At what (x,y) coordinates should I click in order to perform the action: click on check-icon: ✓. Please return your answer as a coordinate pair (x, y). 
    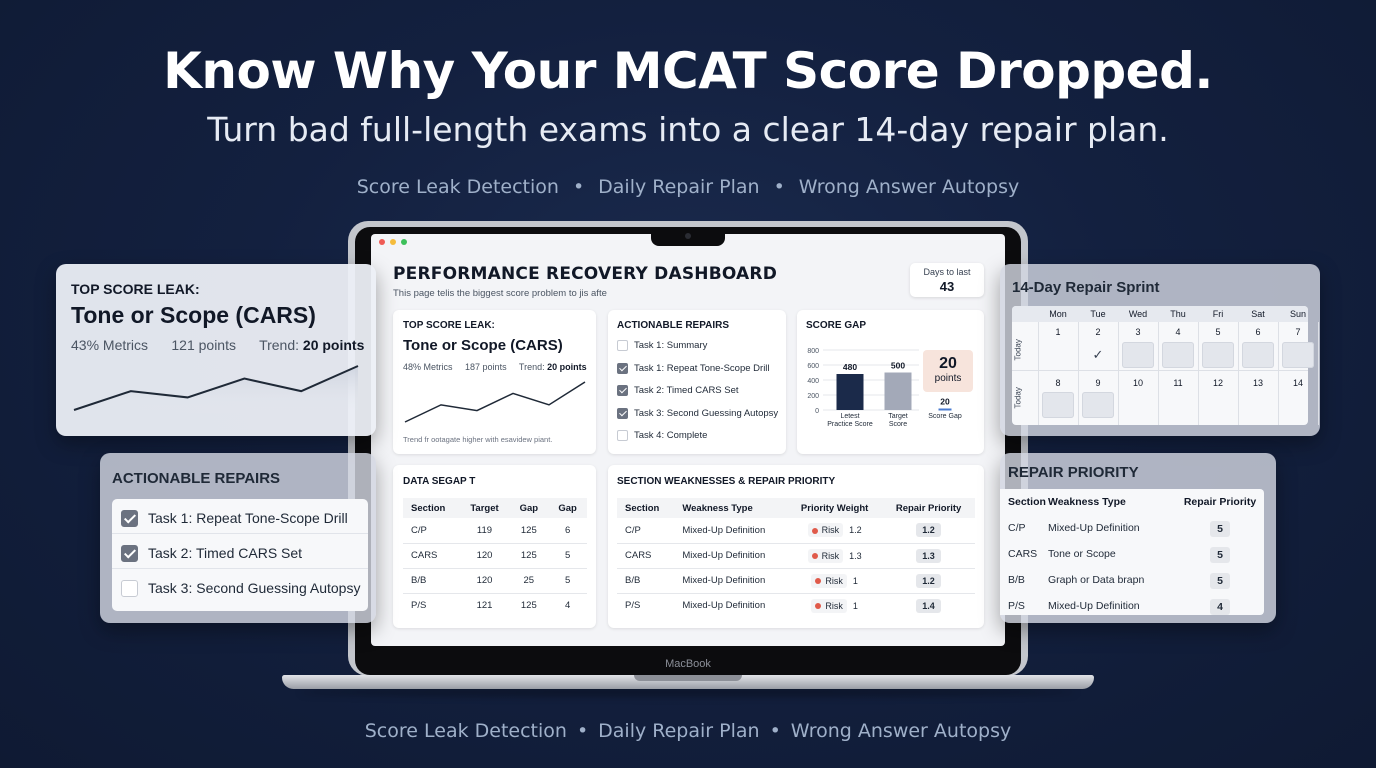
    Looking at the image, I should click on (1098, 354).